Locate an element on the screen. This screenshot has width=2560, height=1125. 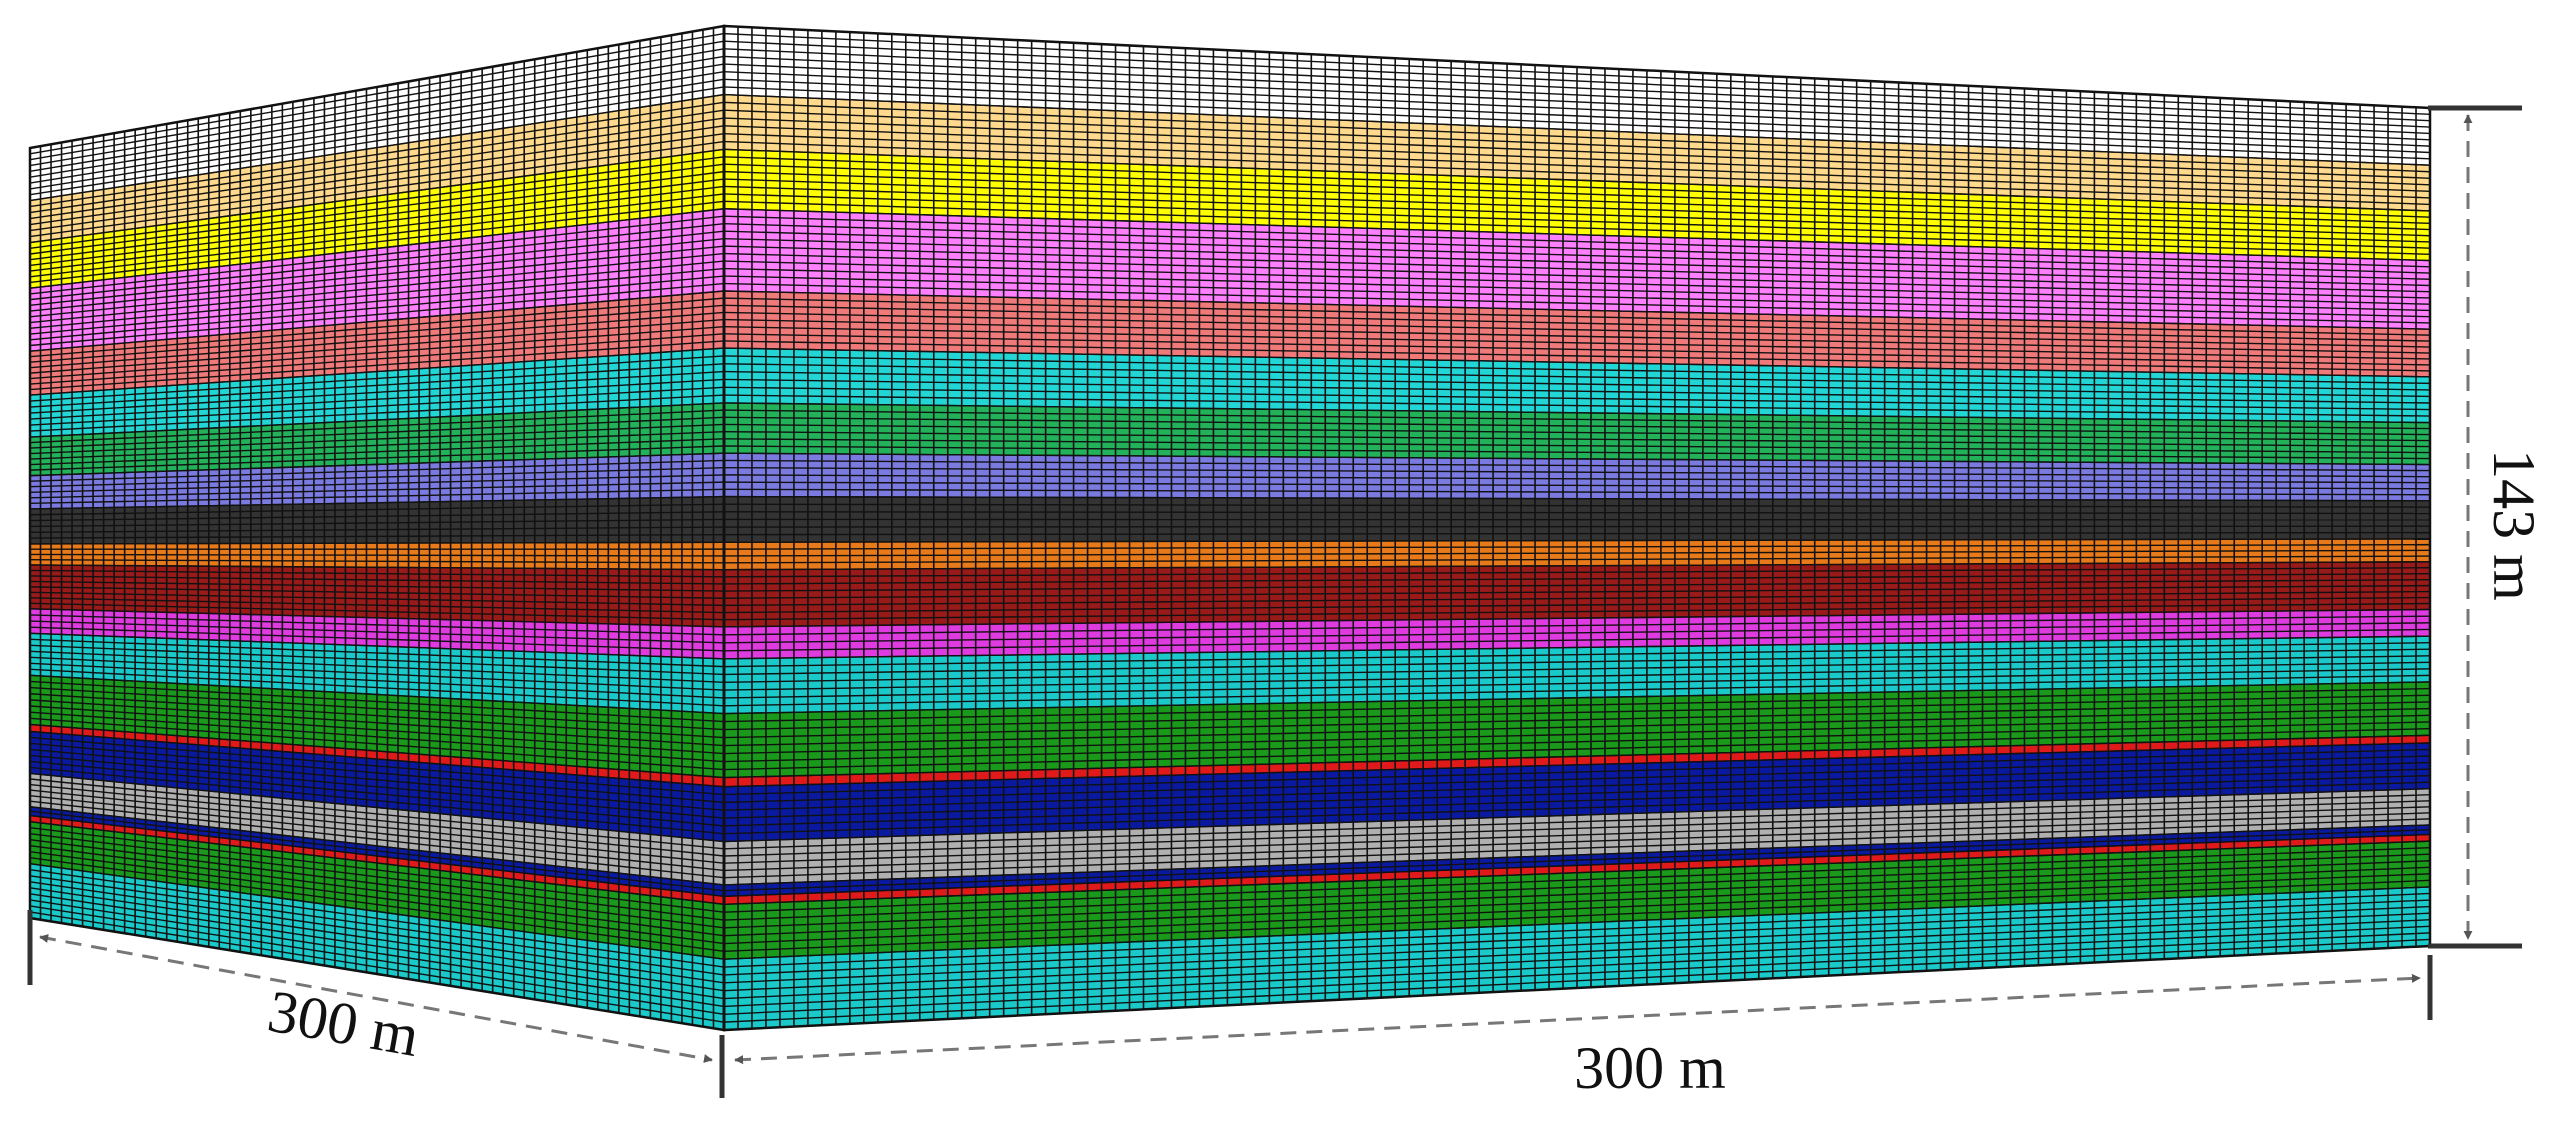
left-width-dimension-line is located at coordinates (376, 998).